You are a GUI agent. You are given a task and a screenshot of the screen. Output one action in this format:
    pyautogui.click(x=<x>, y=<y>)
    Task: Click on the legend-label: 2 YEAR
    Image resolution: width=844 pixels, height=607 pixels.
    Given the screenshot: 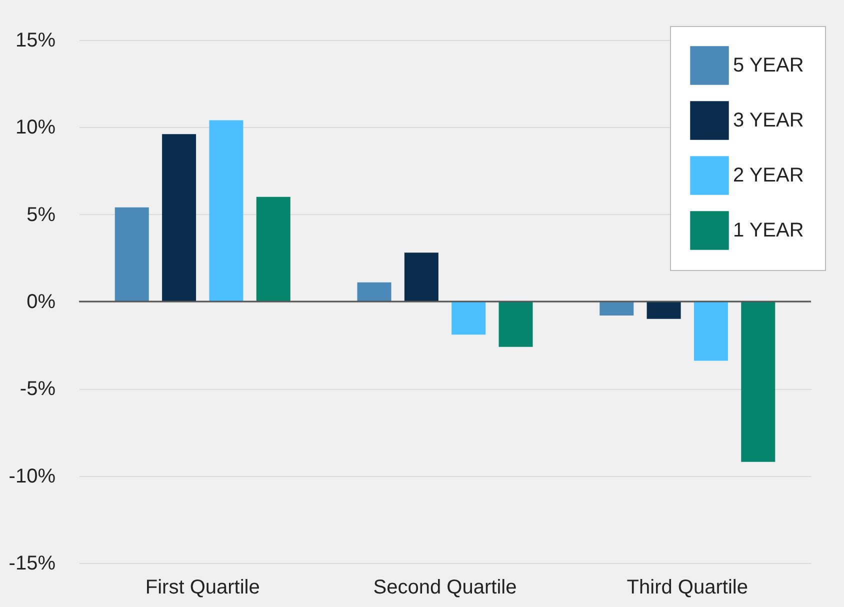 What is the action you would take?
    pyautogui.click(x=768, y=175)
    